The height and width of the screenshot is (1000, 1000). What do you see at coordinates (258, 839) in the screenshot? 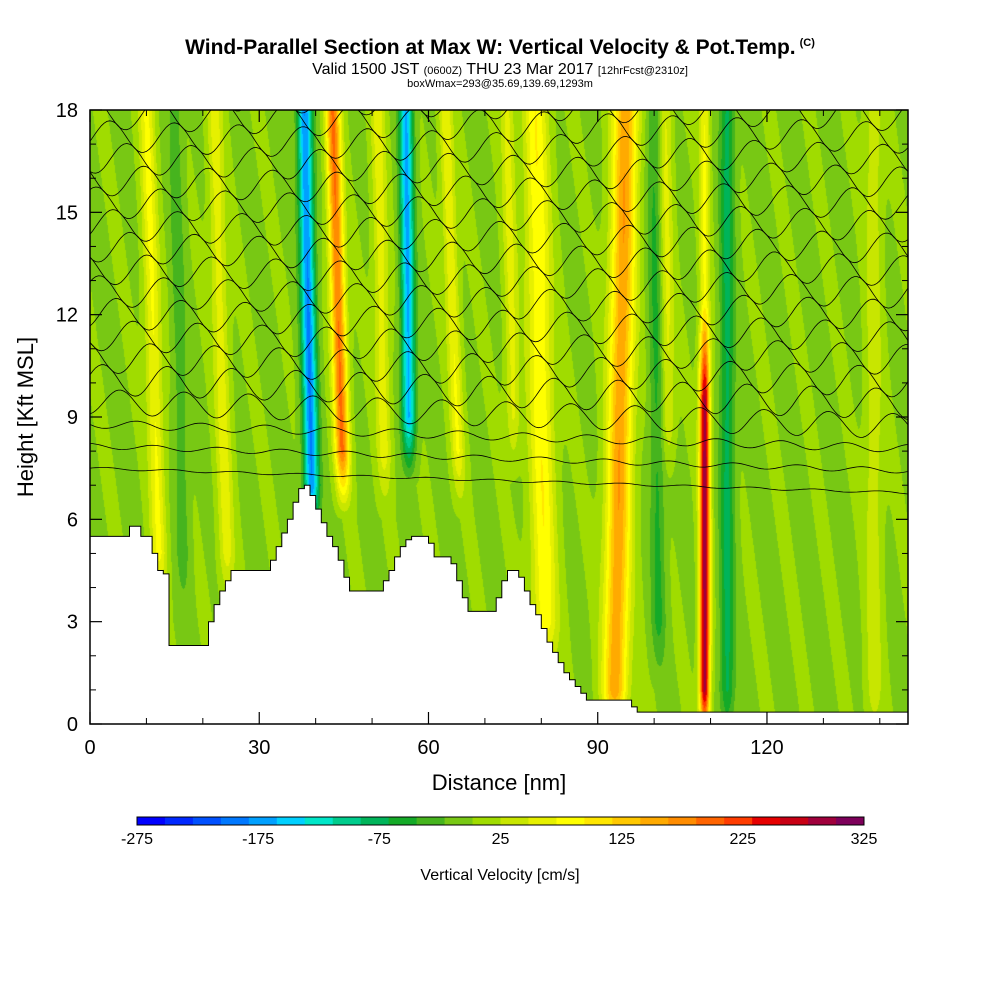
I see `colorbar-label: -175` at bounding box center [258, 839].